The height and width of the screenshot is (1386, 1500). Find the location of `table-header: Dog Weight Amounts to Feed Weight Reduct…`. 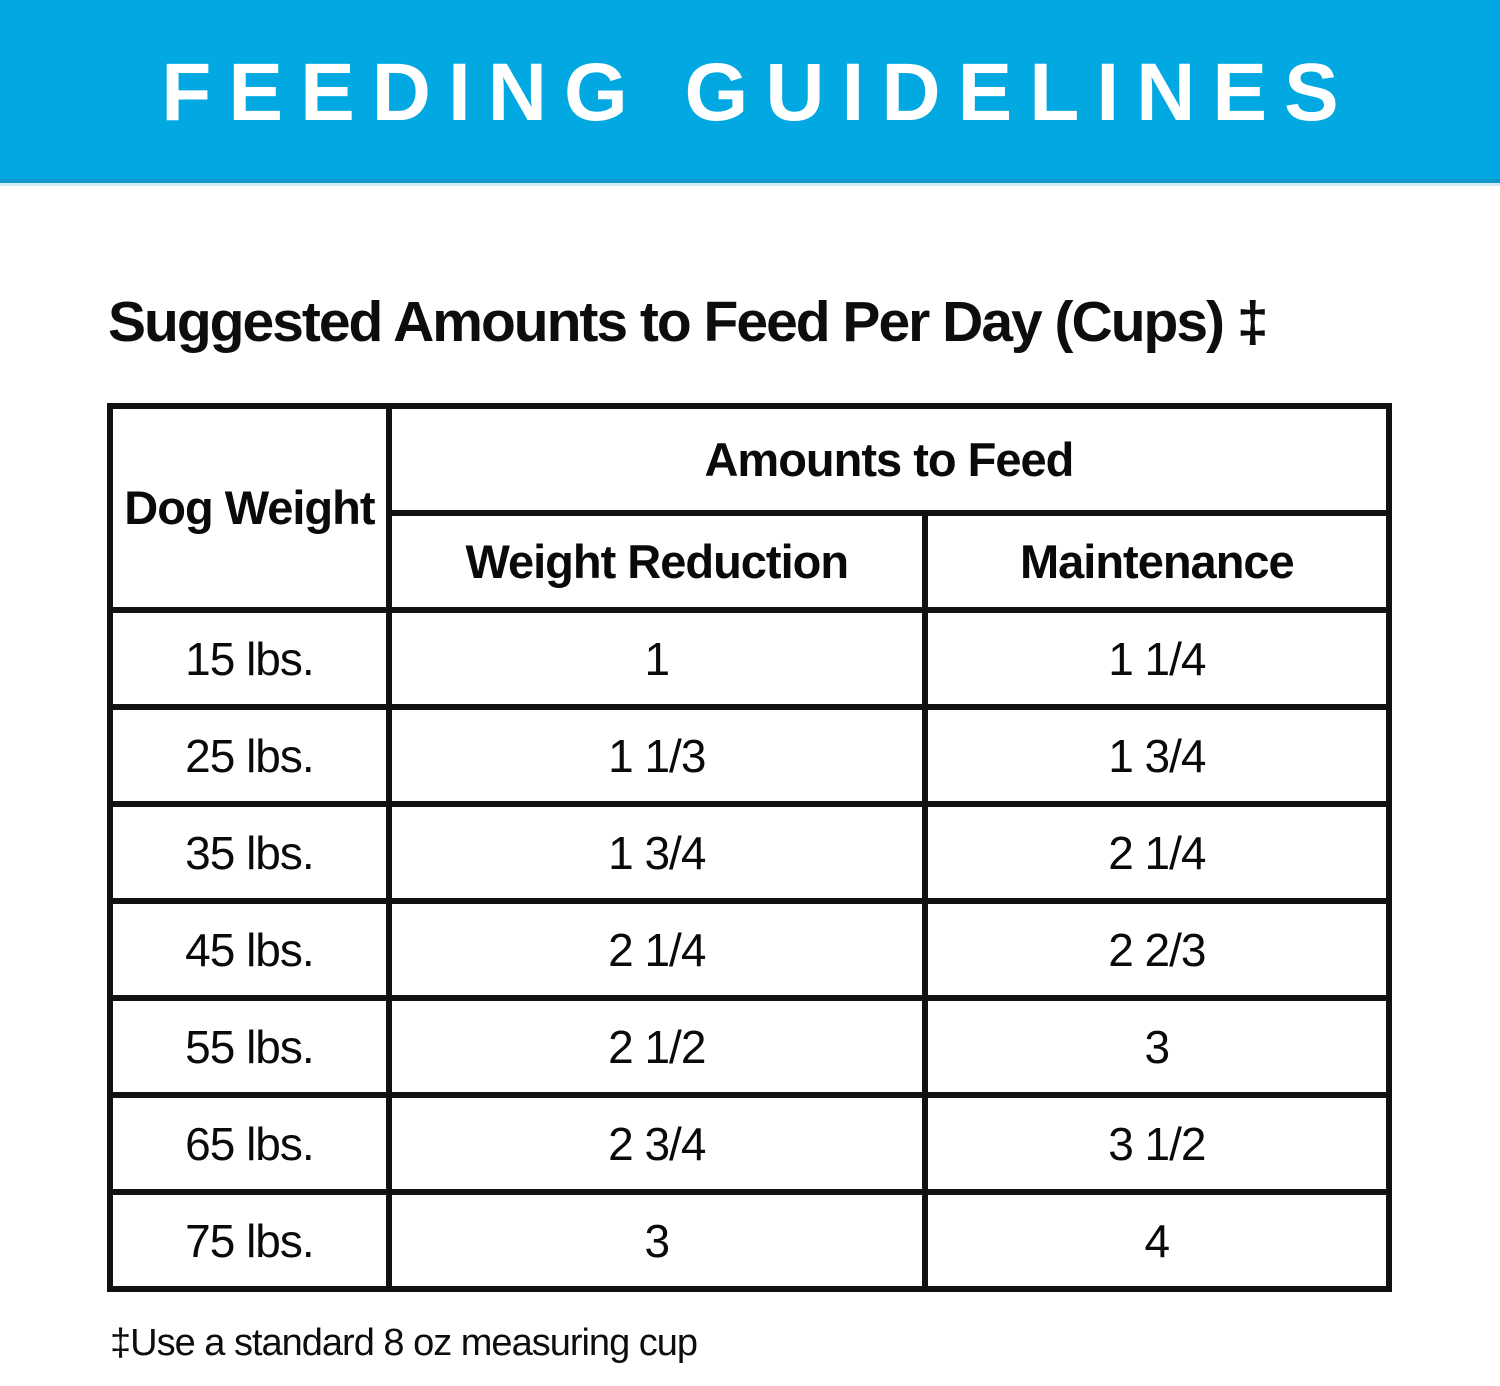

table-header: Dog Weight Amounts to Feed Weight Reduct… is located at coordinates (750, 508).